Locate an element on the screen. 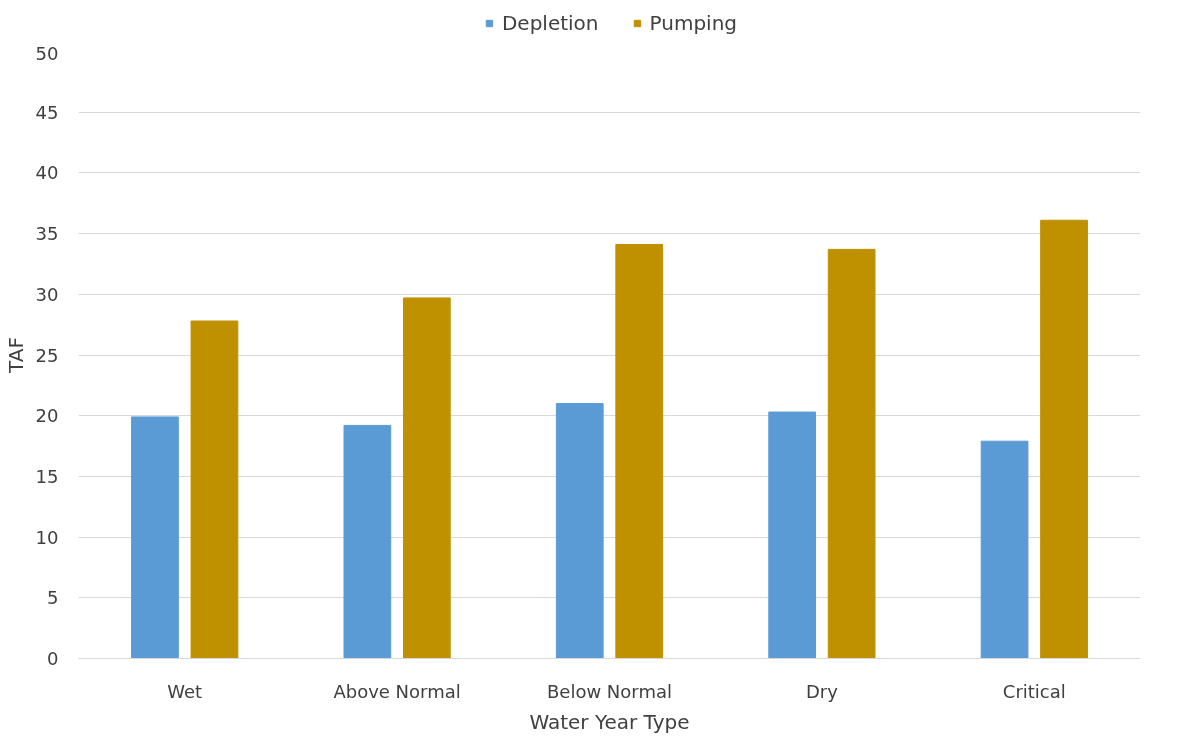 The width and height of the screenshot is (1180, 756). y-tick-label: 45 is located at coordinates (47, 112).